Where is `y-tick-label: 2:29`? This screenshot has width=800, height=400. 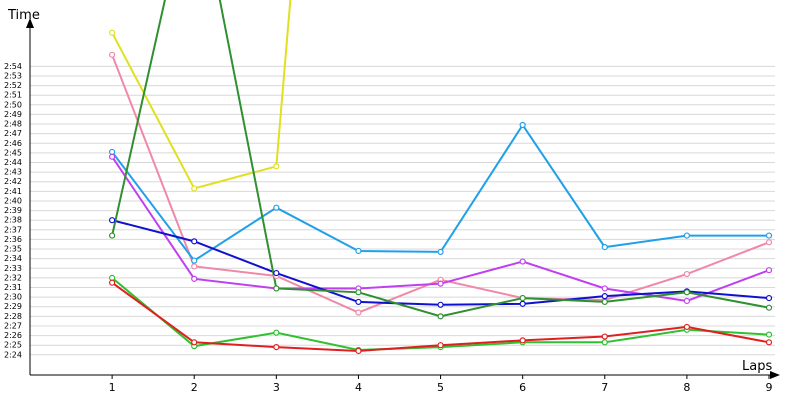
y-tick-label: 2:29 is located at coordinates (13, 306).